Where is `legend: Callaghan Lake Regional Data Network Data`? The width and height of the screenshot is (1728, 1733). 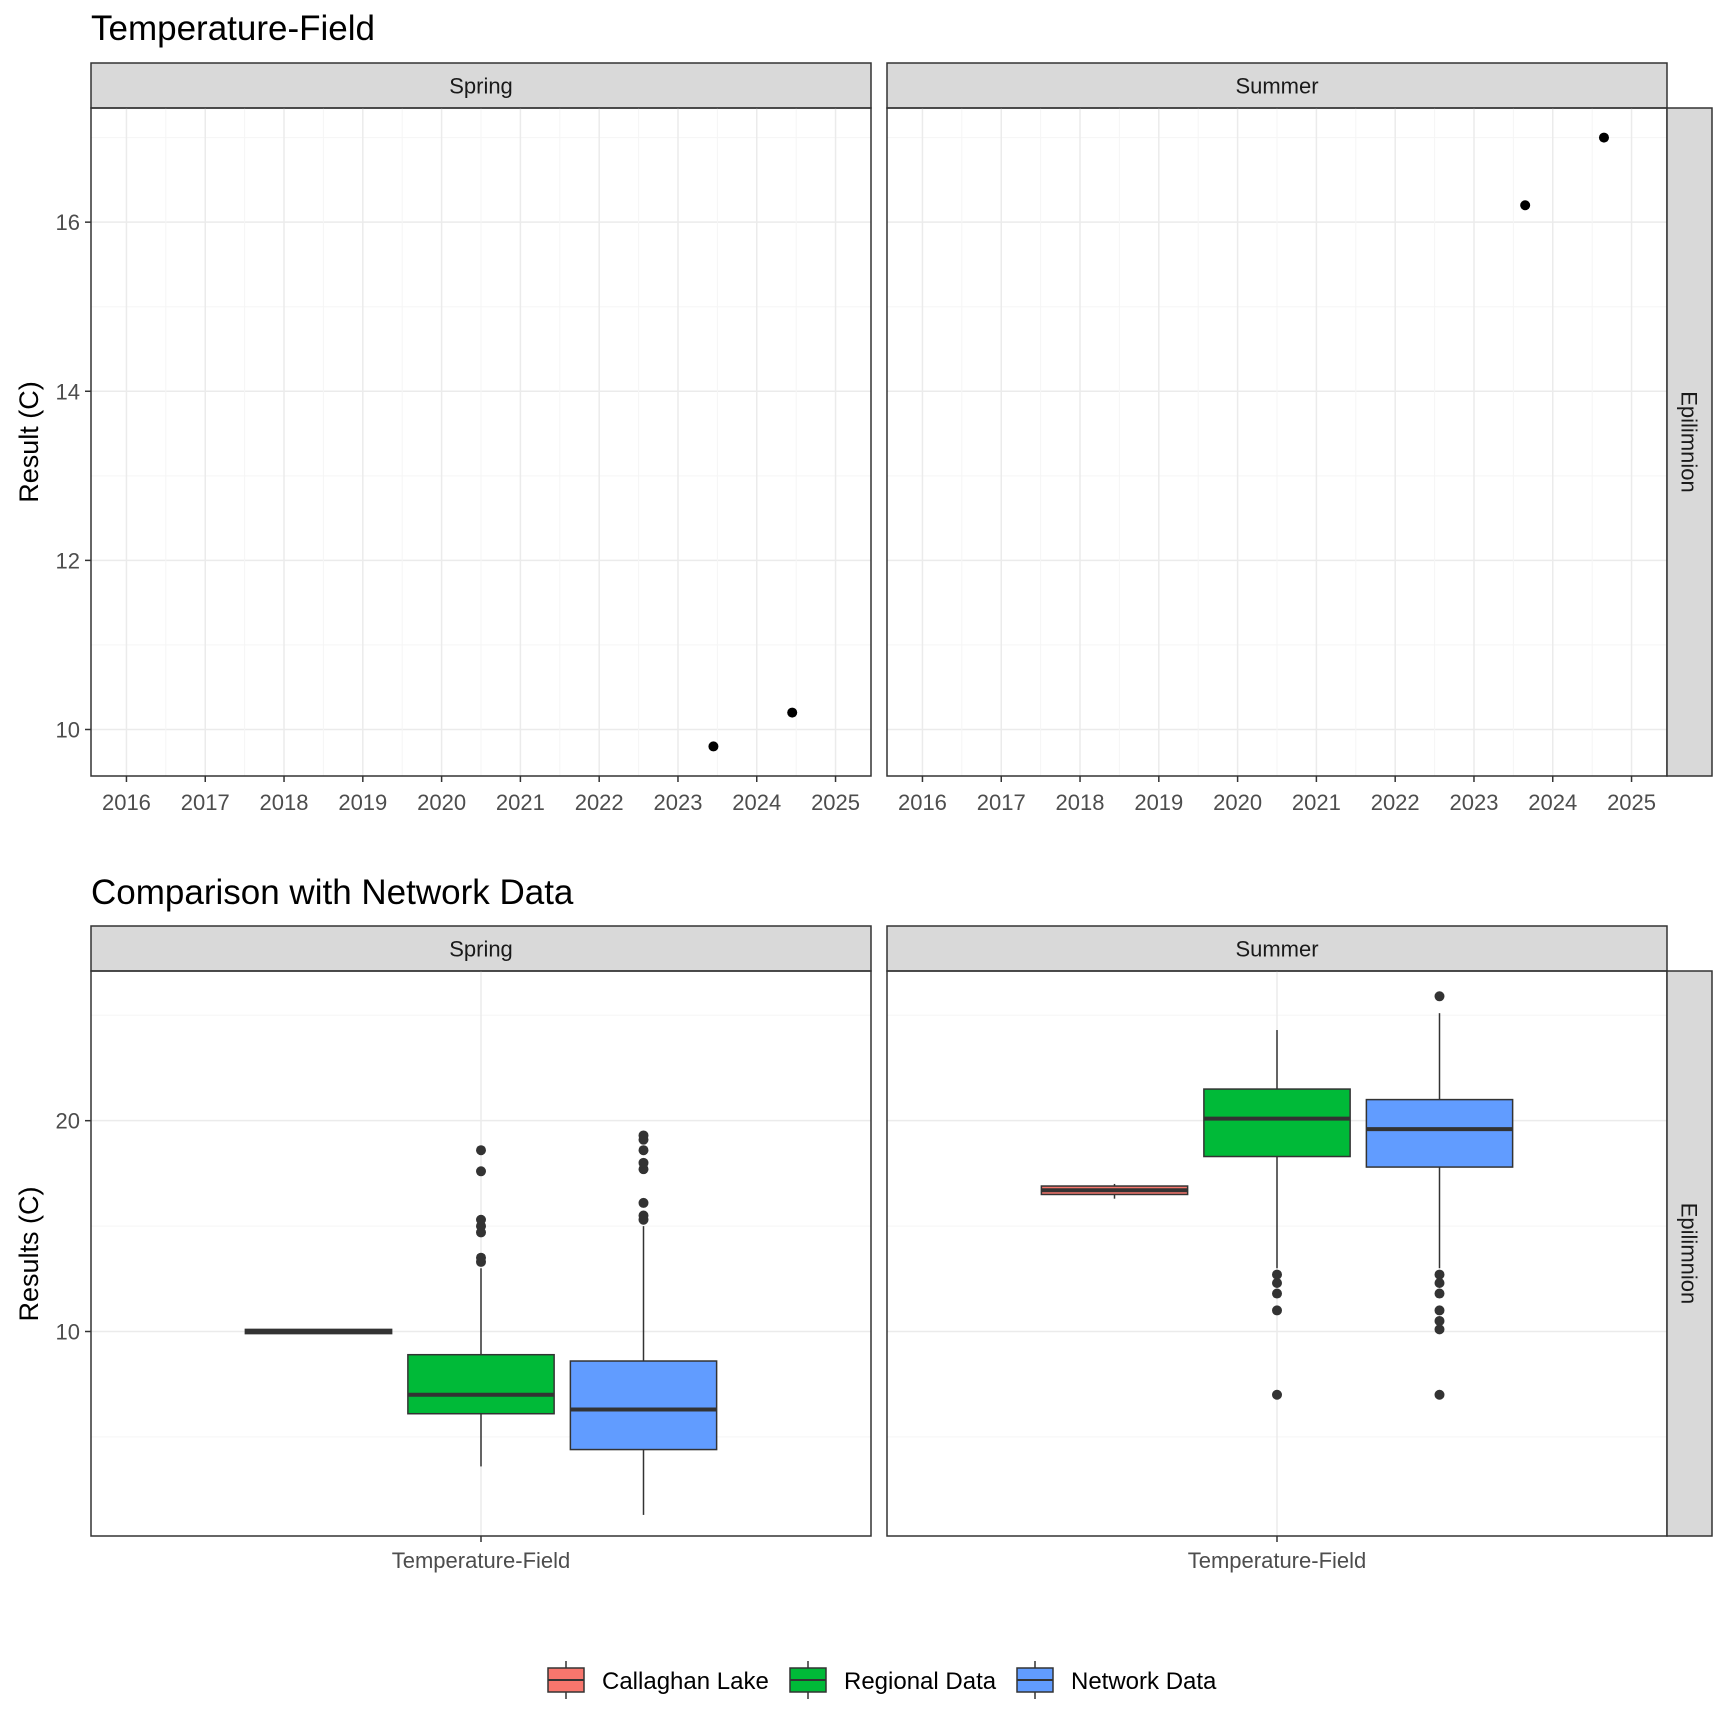
legend: Callaghan Lake Regional Data Network Data is located at coordinates (882, 1680).